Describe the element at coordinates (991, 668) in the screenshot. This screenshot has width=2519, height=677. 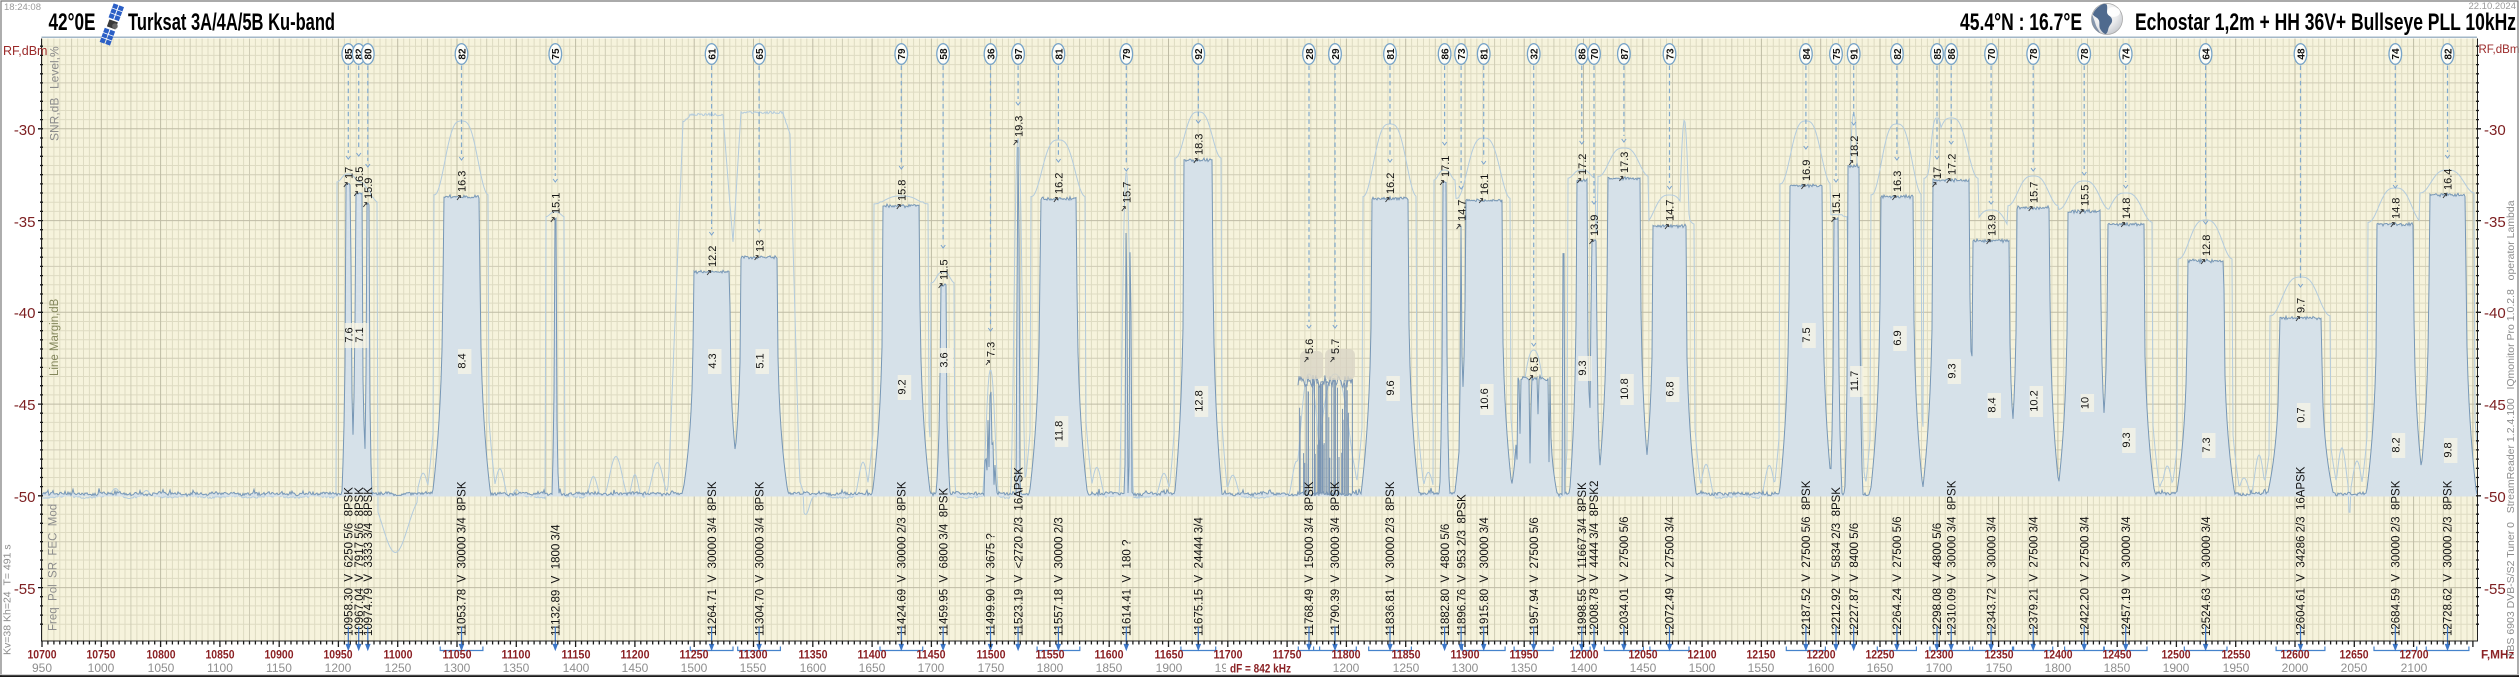
I see `svg-text: 1750` at that location.